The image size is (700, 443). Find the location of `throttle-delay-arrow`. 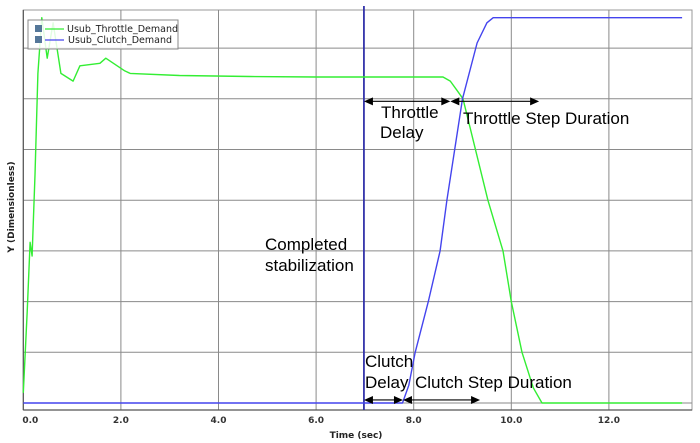

throttle-delay-arrow is located at coordinates (407, 101).